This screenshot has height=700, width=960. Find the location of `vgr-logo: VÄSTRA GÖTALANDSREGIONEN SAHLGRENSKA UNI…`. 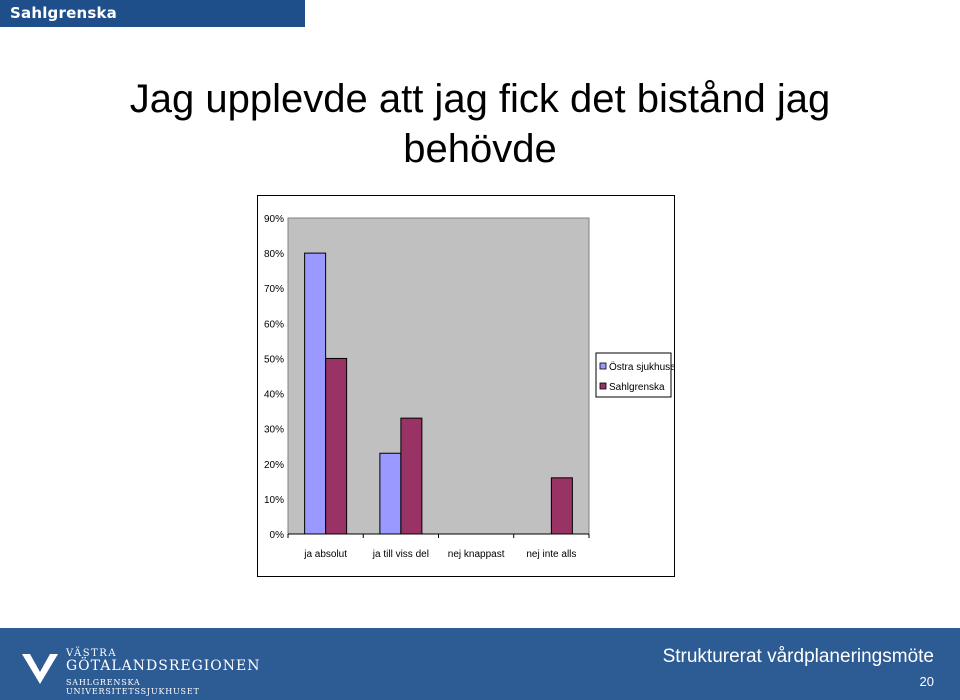

vgr-logo: VÄSTRA GÖTALANDSREGIONEN SAHLGRENSKA UNI… is located at coordinates (140, 671).